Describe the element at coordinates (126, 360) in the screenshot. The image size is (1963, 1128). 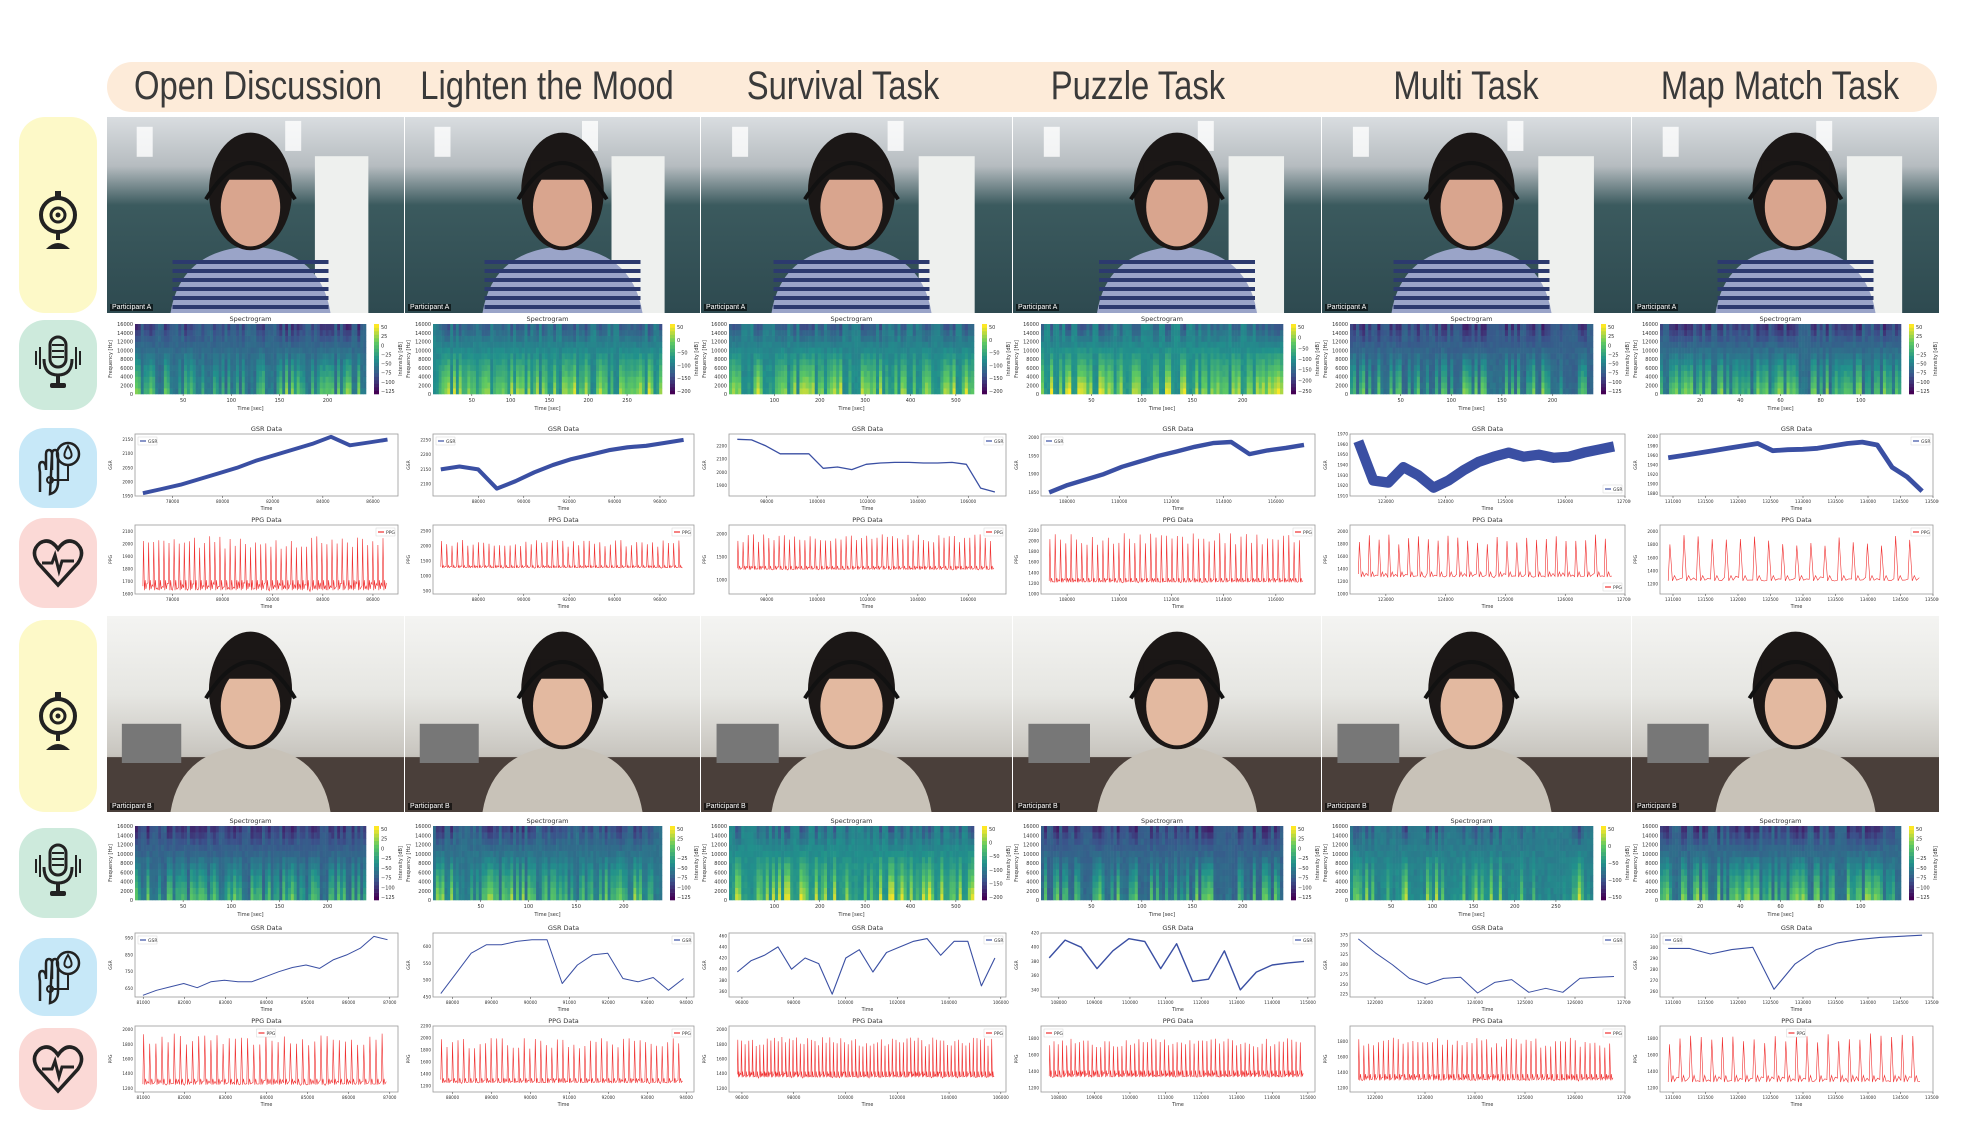
I see `y-tick-label: 8000` at that location.